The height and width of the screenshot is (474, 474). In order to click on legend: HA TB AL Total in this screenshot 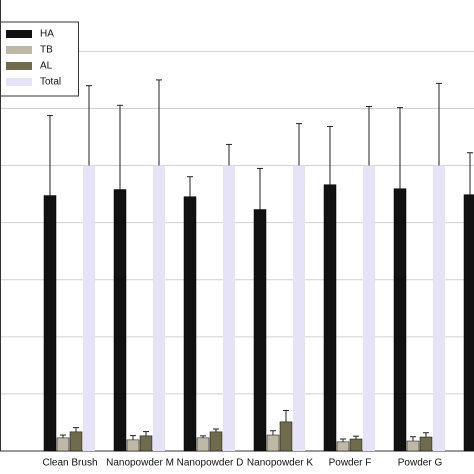, I will do `click(39, 59)`.